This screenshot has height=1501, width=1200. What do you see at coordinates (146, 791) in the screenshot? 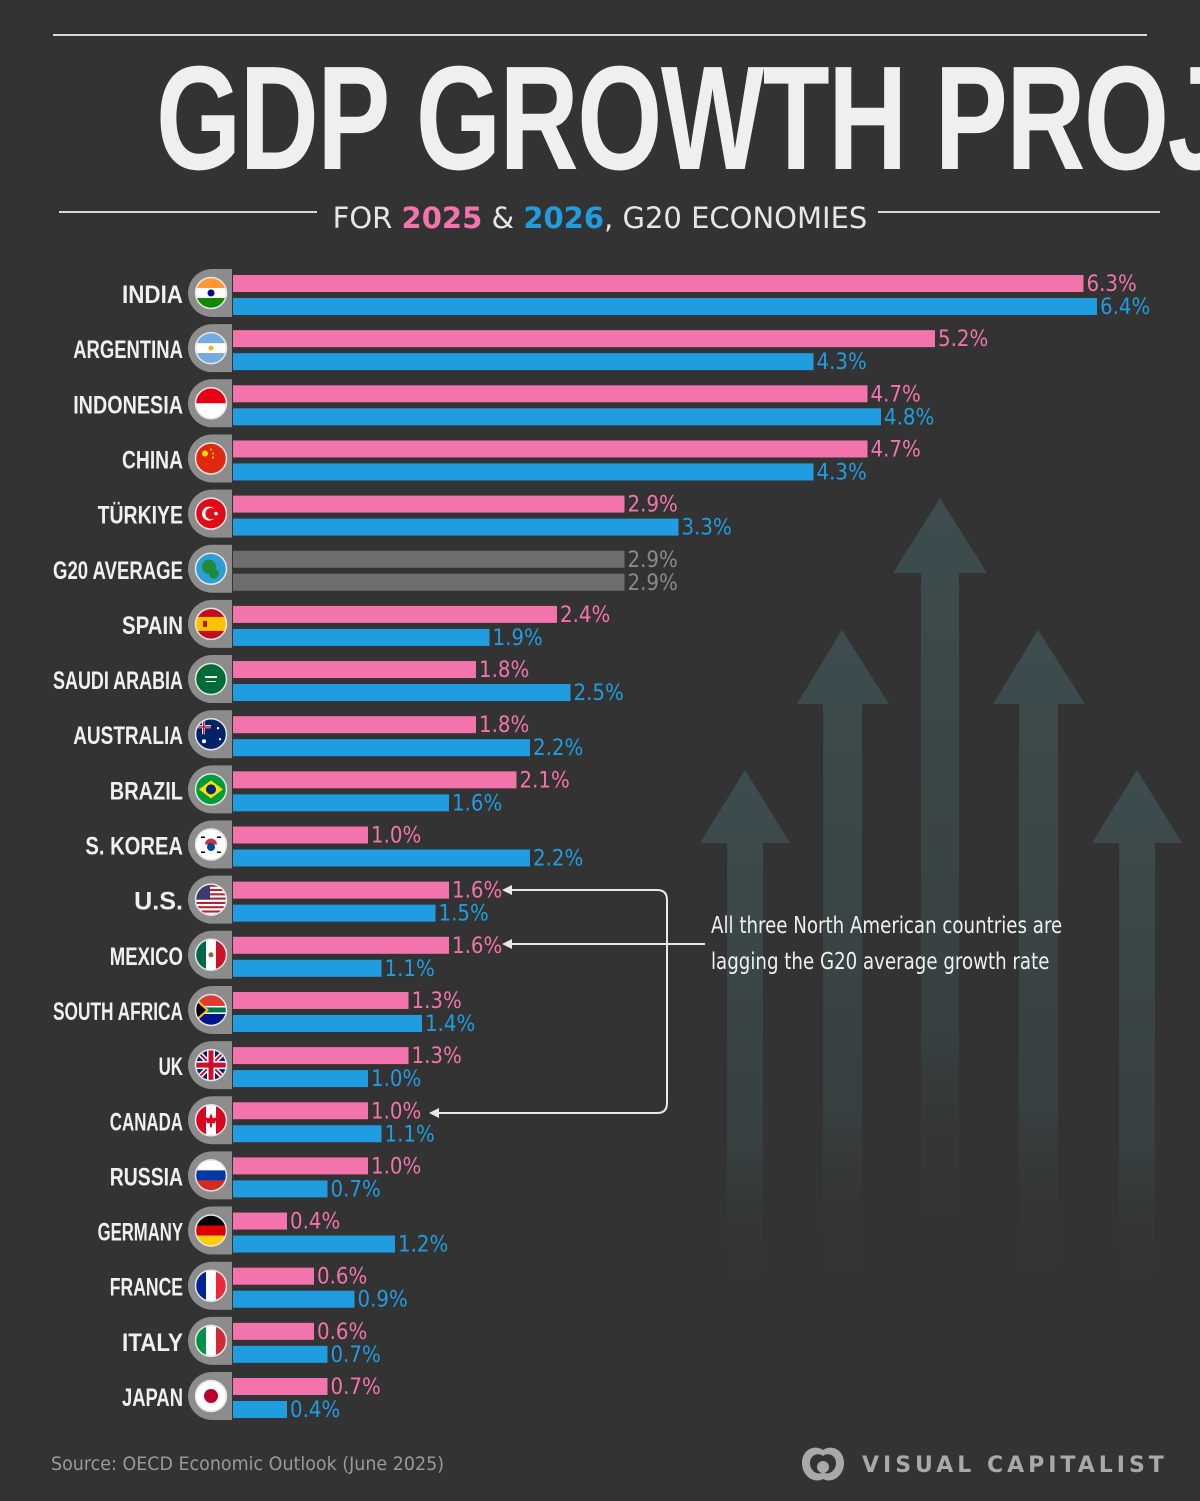
I see `category-label: BRAZIL` at bounding box center [146, 791].